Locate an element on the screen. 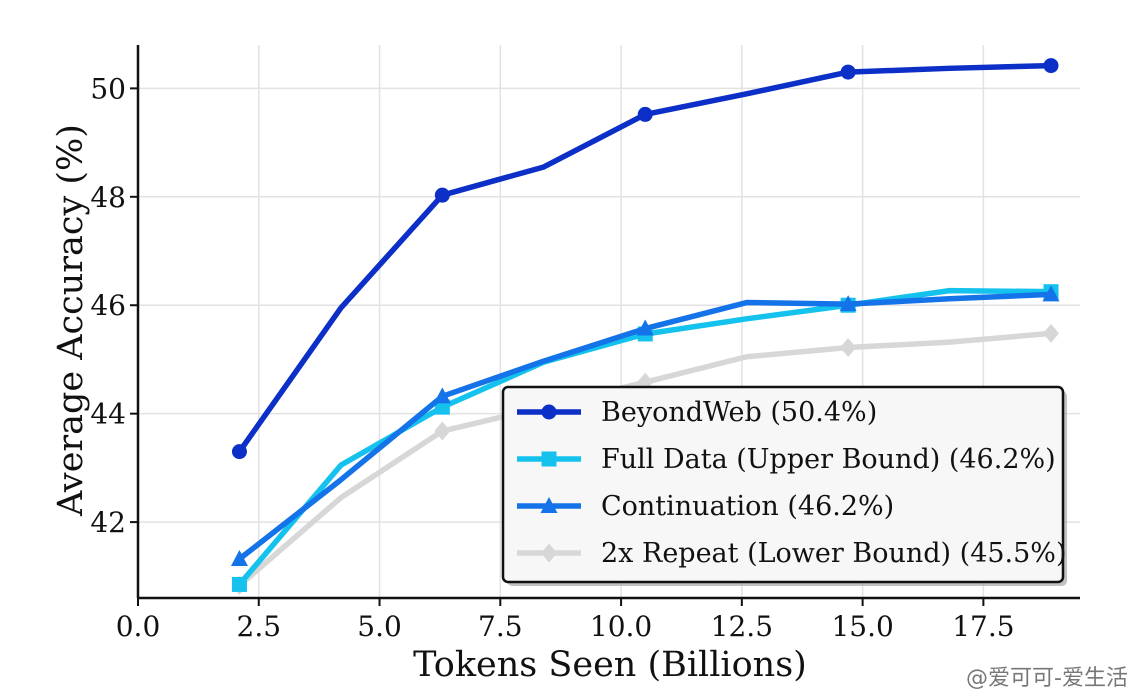 The image size is (1138, 700). legend-entry: 2x Repeat (Lower Bound) (45.5%) is located at coordinates (792, 553).